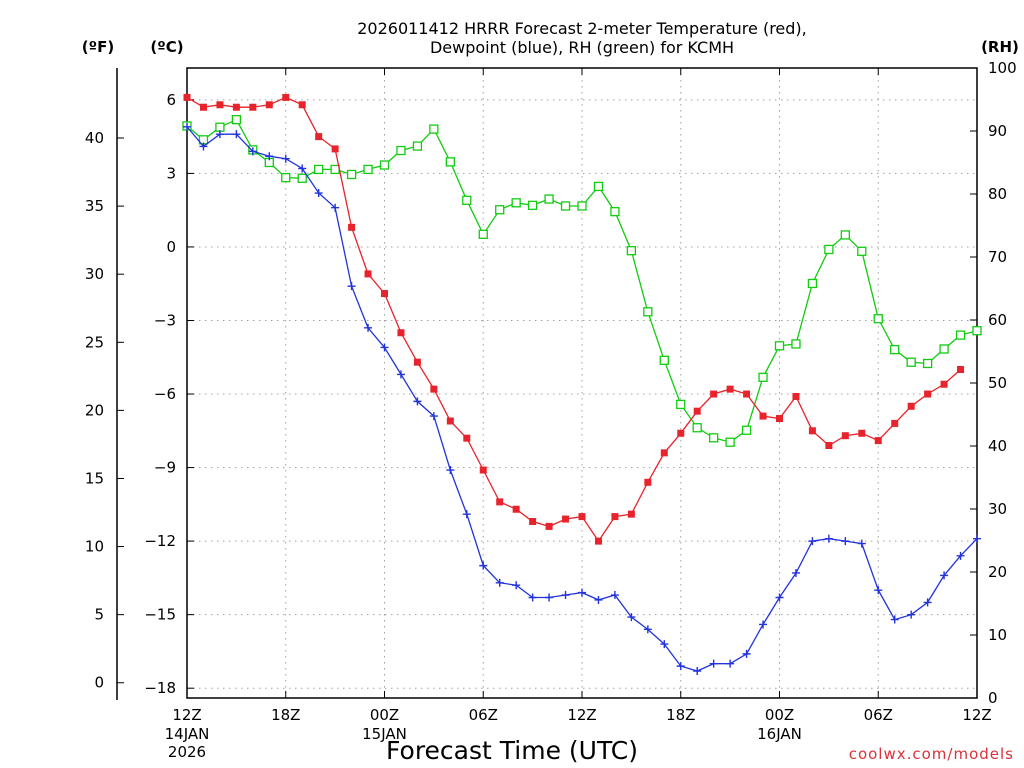 This screenshot has width=1024, height=768. I want to click on rh-tick-label: 20, so click(997, 572).